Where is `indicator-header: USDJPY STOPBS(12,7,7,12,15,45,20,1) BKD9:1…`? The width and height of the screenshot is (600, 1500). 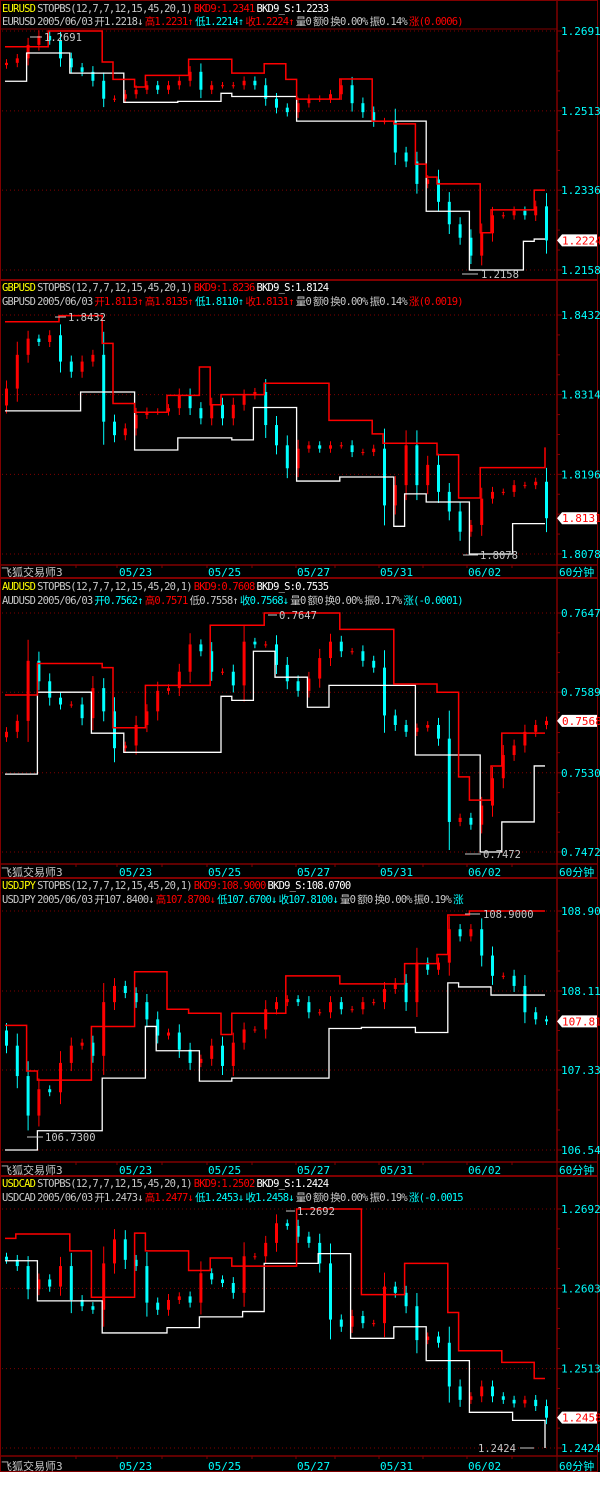
indicator-header: USDJPY STOPBS(12,7,7,12,15,45,20,1) BKD9:1… is located at coordinates (177, 886).